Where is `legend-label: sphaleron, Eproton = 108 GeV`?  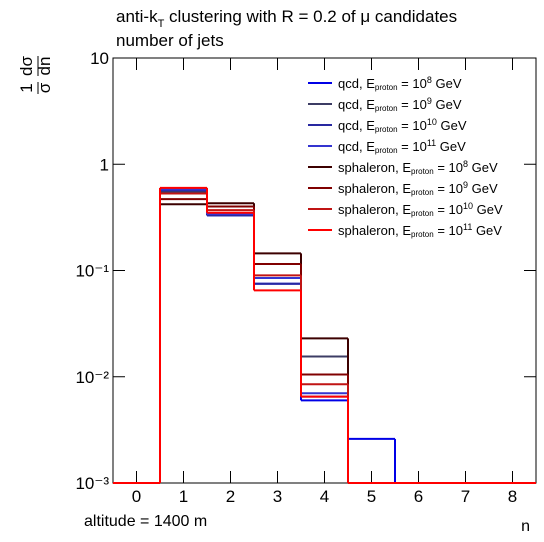
legend-label: sphaleron, Eproton = 108 GeV is located at coordinates (418, 167).